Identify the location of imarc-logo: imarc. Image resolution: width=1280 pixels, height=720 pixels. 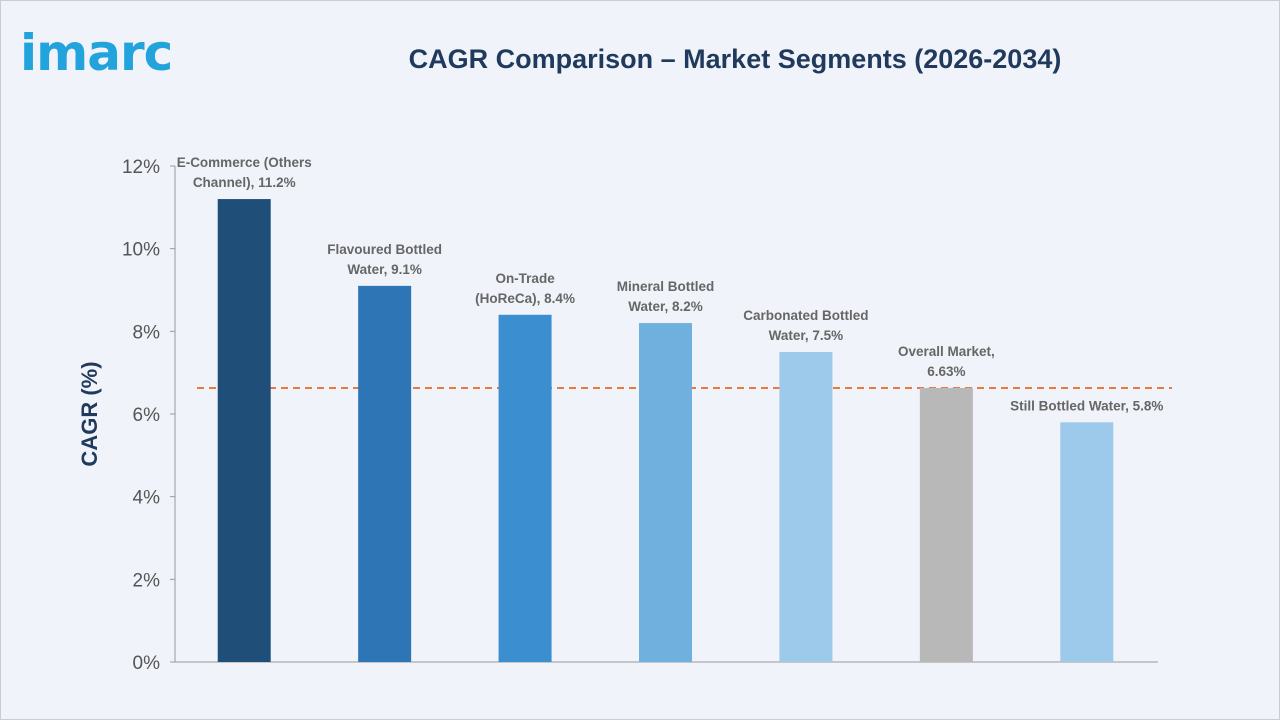
(96, 53).